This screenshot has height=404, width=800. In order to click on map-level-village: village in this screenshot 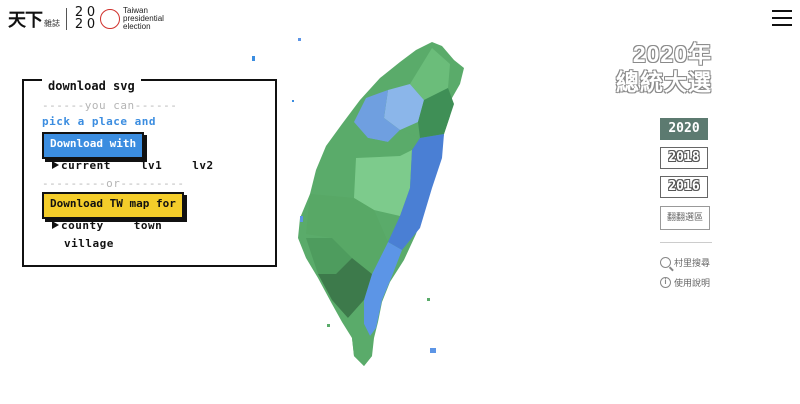, I will do `click(89, 243)`.